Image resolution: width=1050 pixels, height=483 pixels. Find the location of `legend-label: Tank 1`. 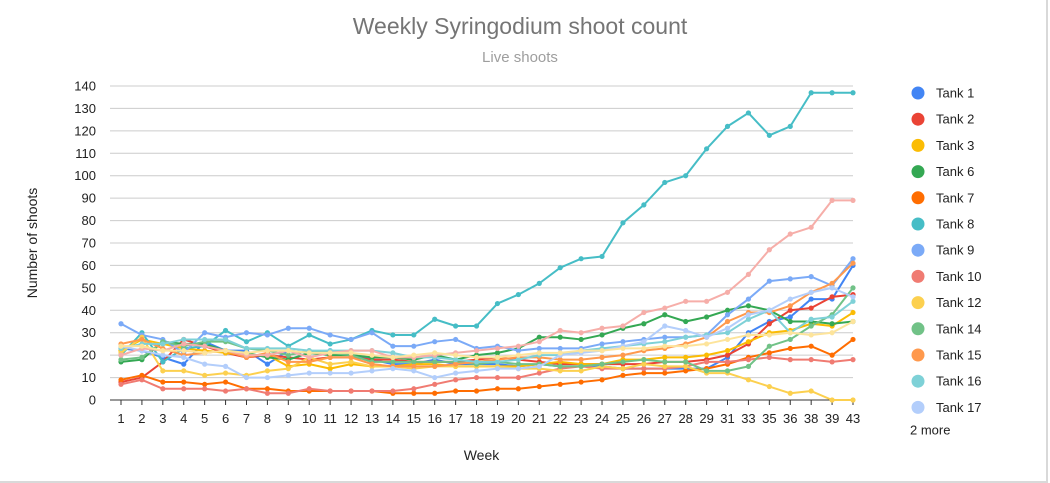

legend-label: Tank 1 is located at coordinates (955, 93).